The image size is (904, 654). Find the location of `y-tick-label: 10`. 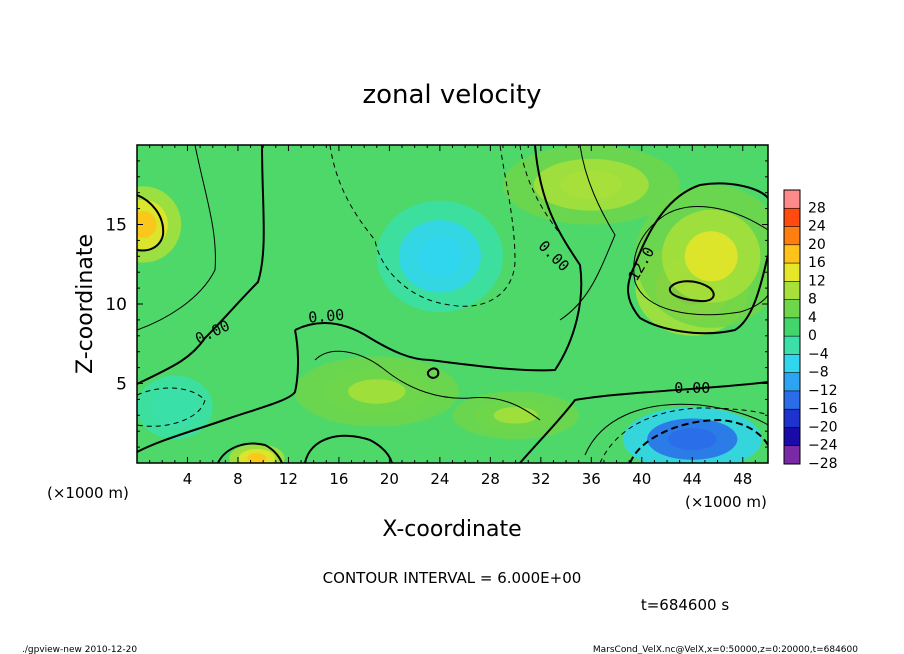

y-tick-label: 10 is located at coordinates (116, 305).